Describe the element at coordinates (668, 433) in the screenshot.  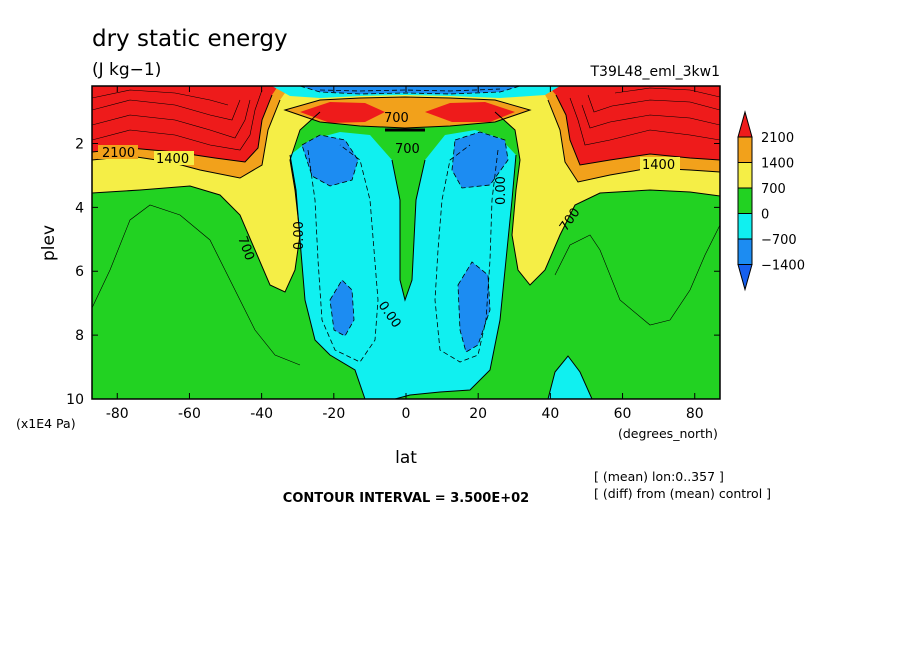
I see `x-axis-units: (degrees_north)` at that location.